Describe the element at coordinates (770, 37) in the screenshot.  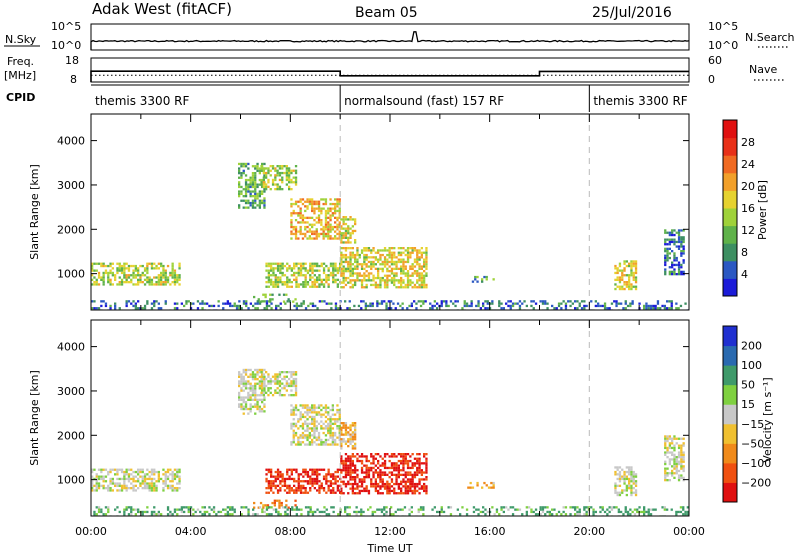
I see `nsearch-label: N.Search` at that location.